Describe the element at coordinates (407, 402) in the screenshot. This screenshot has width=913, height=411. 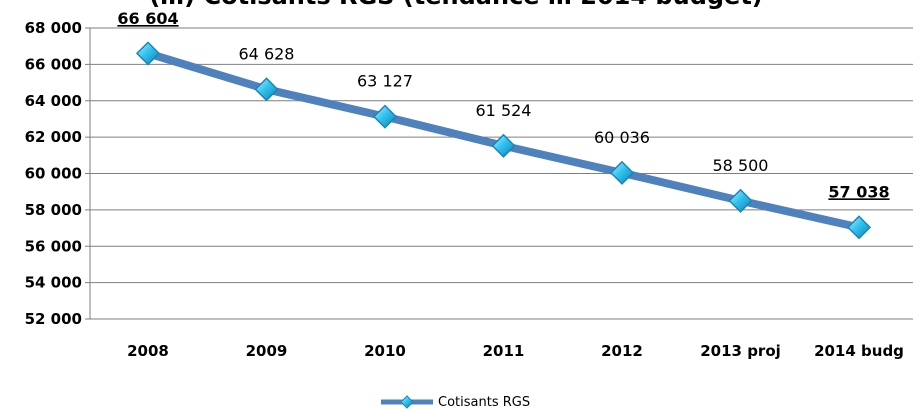
I see `legend-marker-swatch` at that location.